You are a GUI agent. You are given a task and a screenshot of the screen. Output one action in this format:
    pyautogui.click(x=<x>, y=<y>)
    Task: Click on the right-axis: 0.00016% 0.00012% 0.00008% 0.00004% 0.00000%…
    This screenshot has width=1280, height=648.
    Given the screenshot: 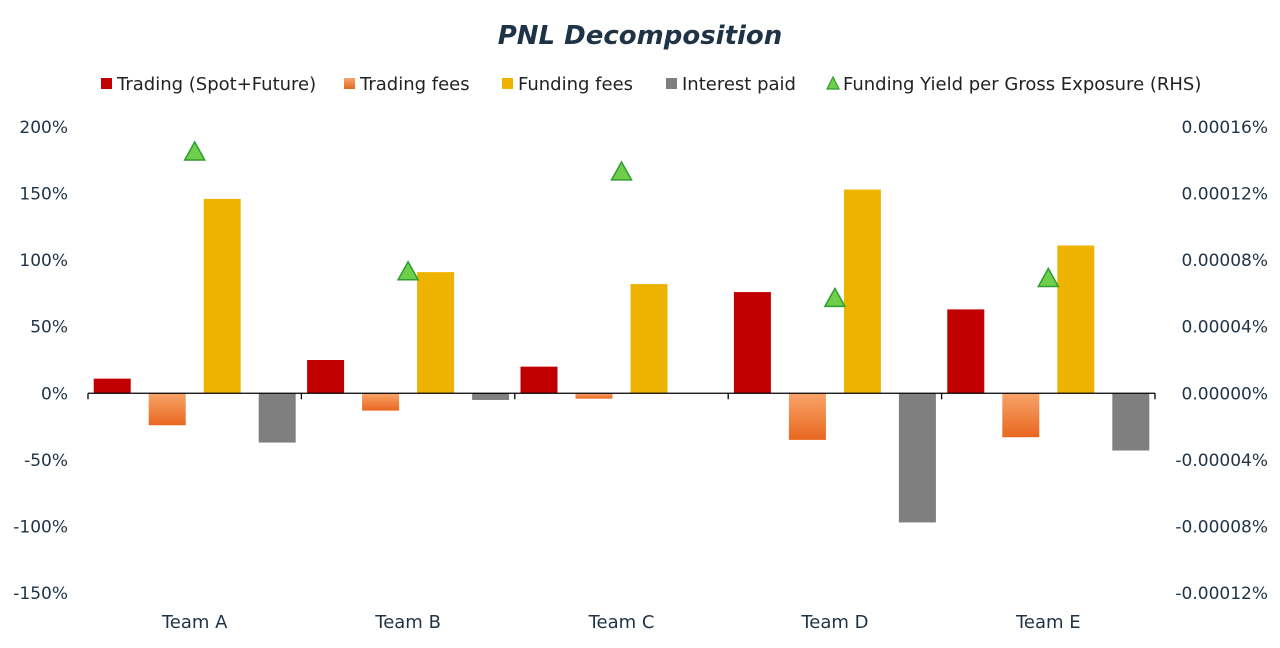 What is the action you would take?
    pyautogui.click(x=1221, y=361)
    